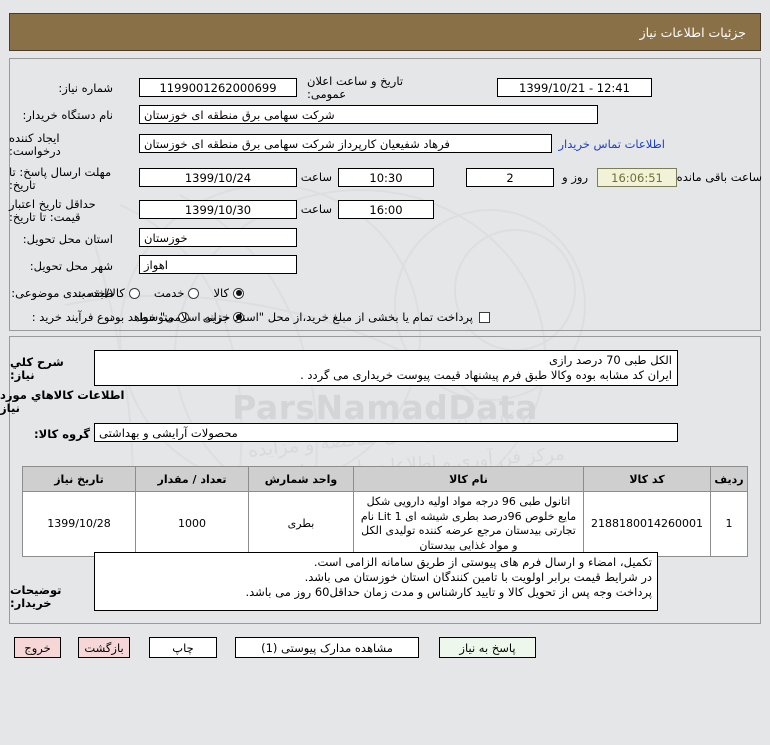  What do you see at coordinates (67, 238) in the screenshot?
I see `delivery-province-label: استان محل تحویل:` at bounding box center [67, 238].